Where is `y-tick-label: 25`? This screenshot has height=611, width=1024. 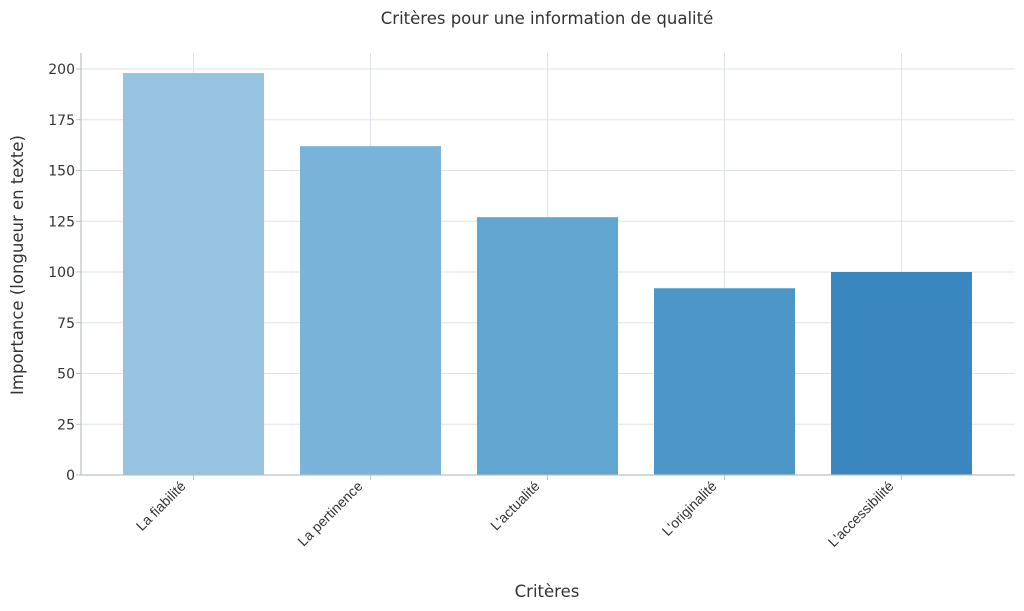 y-tick-label: 25 is located at coordinates (66, 425).